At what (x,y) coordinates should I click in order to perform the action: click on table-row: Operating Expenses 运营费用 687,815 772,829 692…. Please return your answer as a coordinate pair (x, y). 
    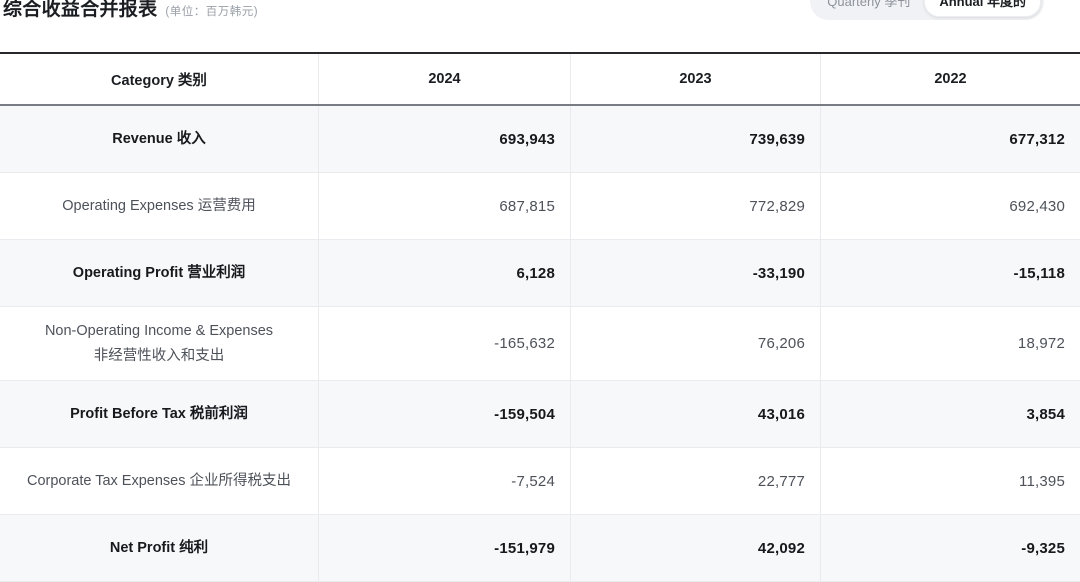
    Looking at the image, I should click on (540, 206).